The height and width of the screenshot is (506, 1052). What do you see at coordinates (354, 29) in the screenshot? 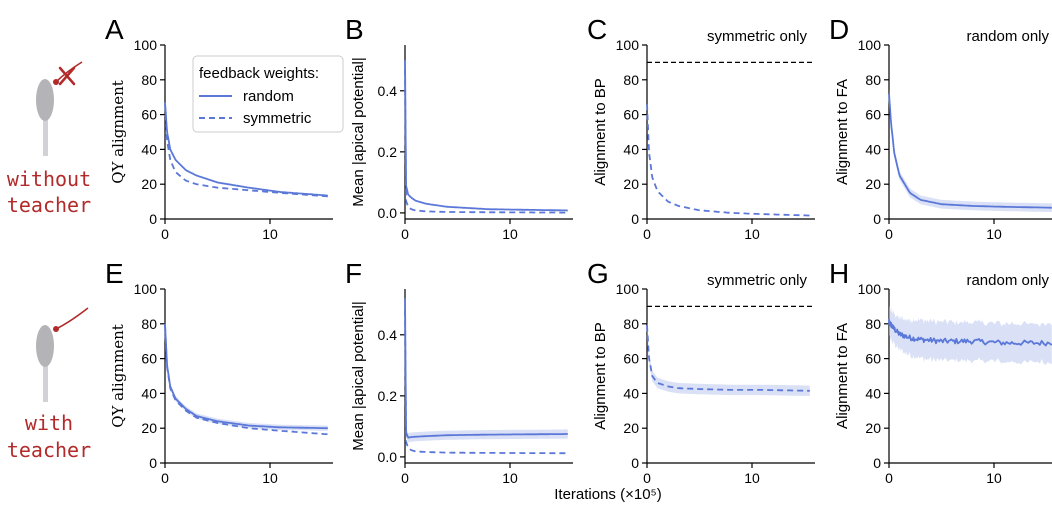
I see `panel-letter: B` at bounding box center [354, 29].